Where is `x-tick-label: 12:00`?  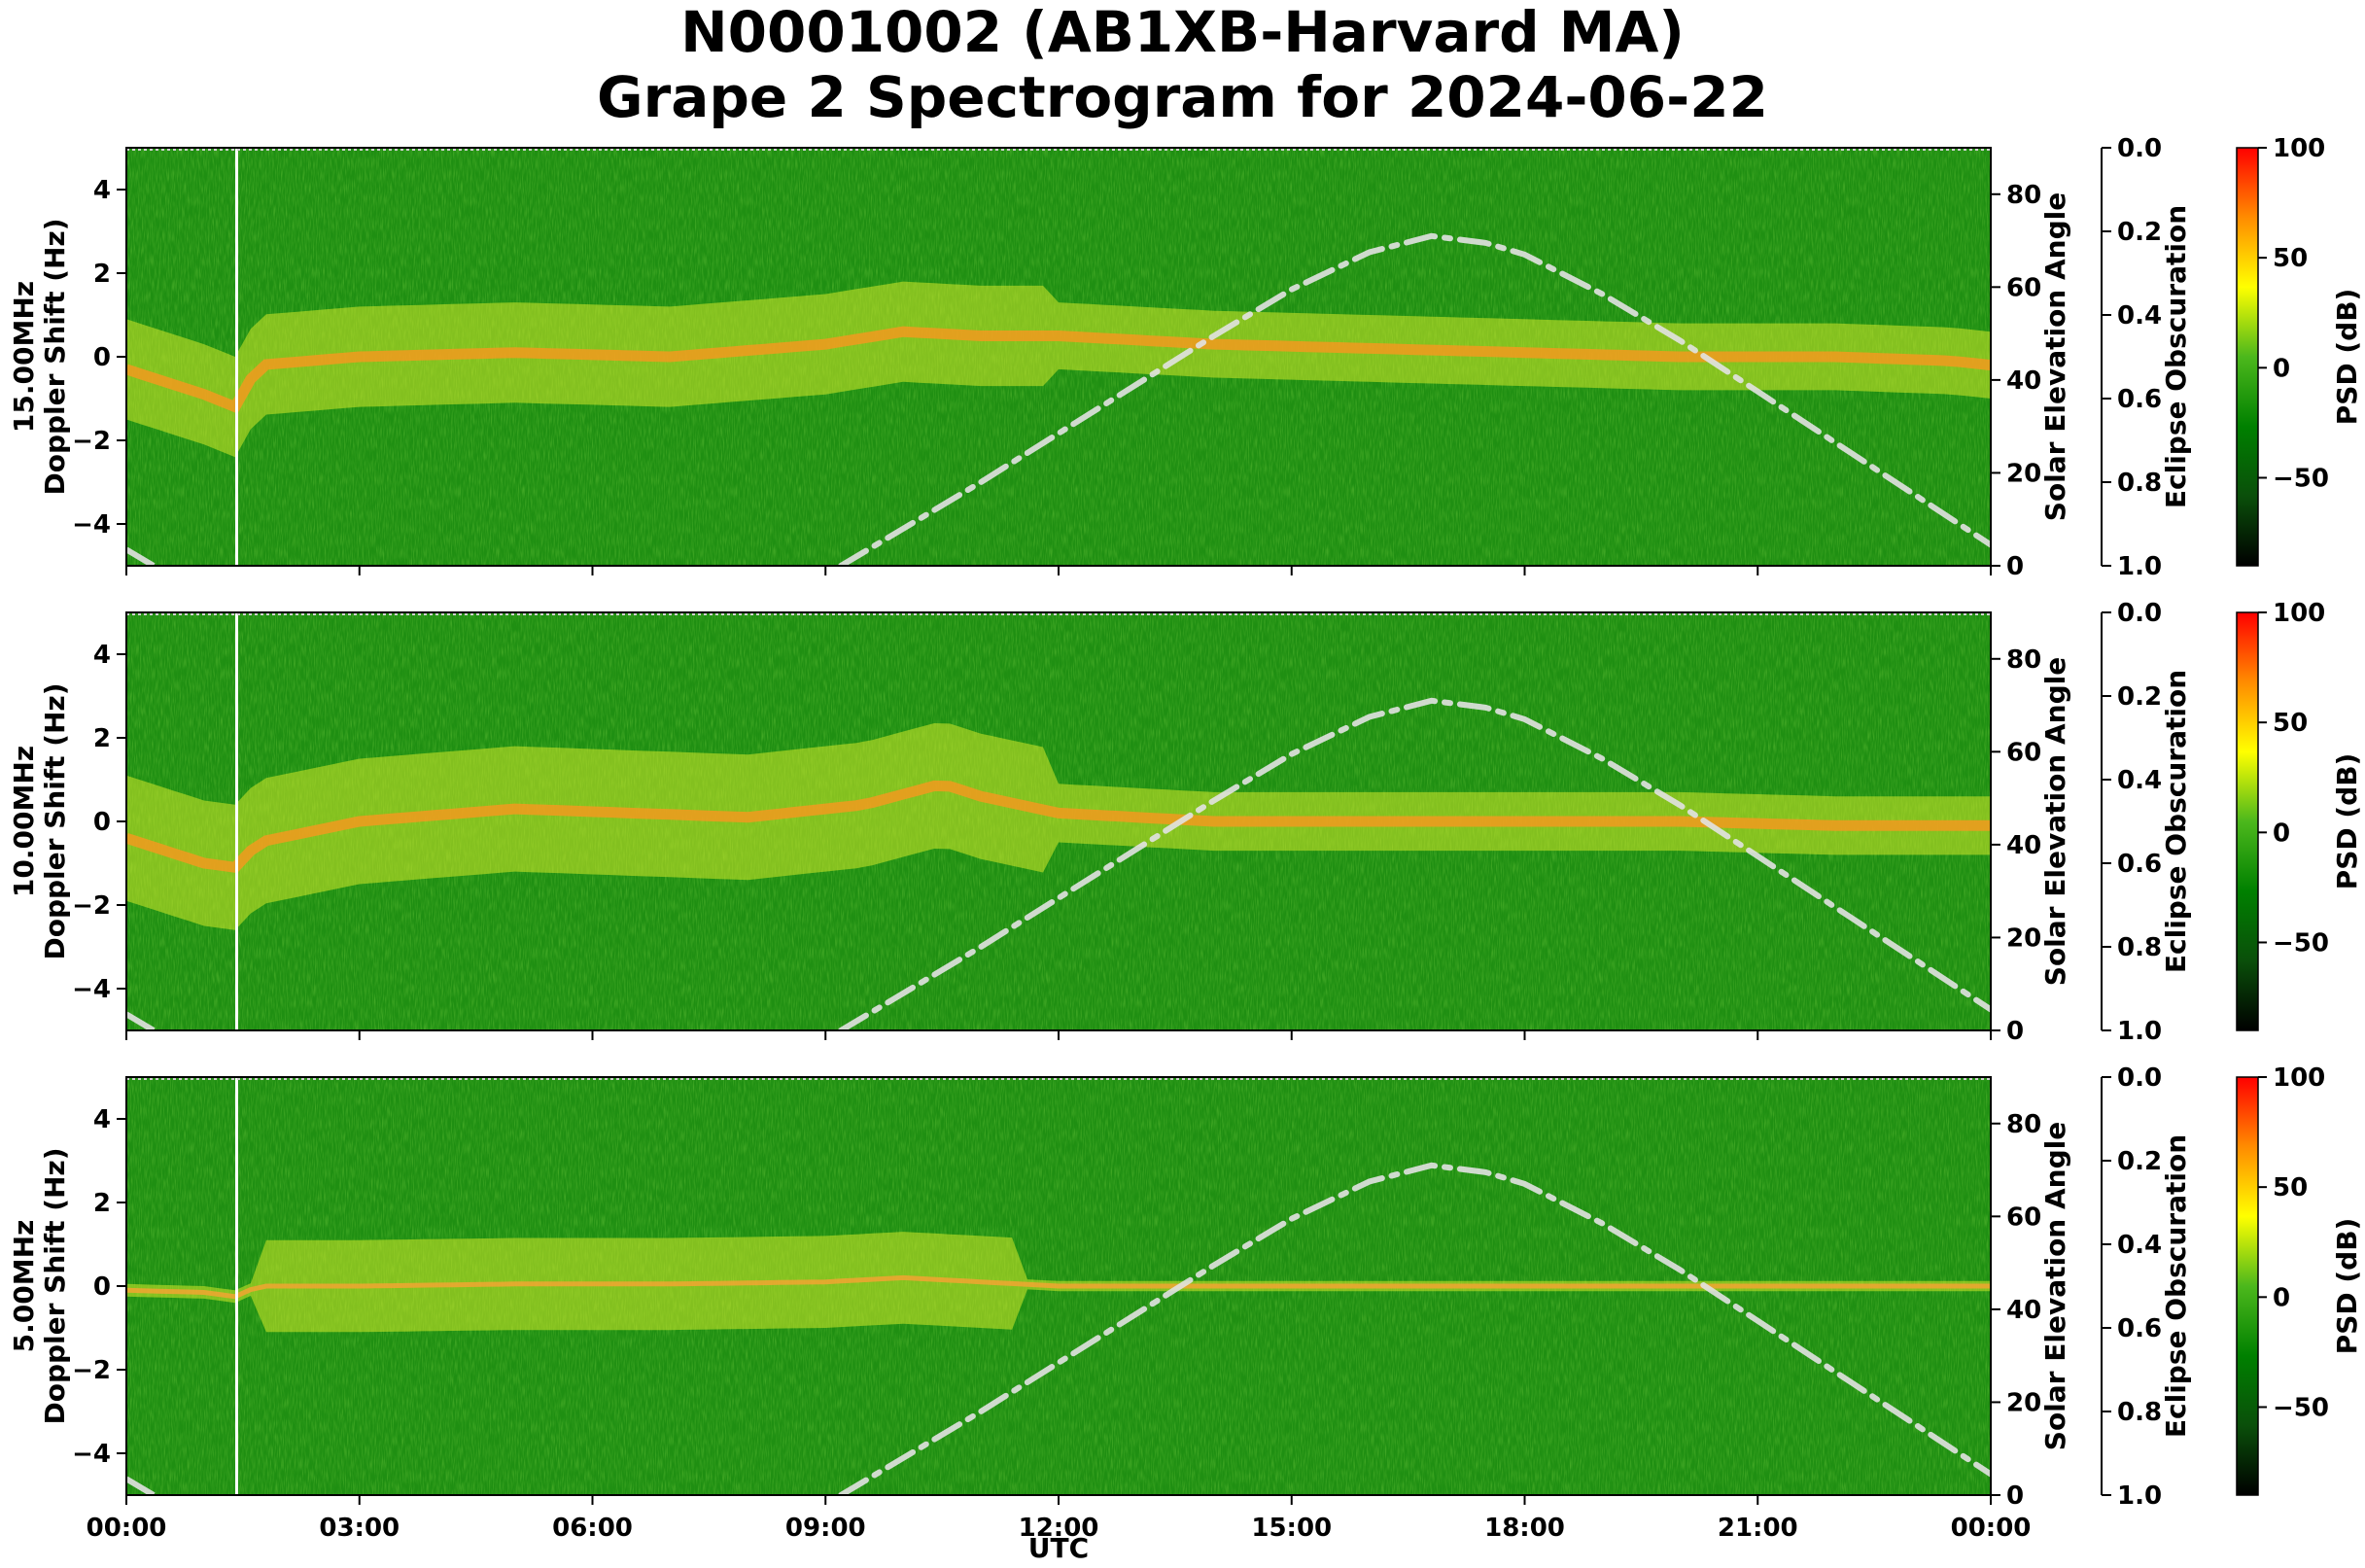 x-tick-label: 12:00 is located at coordinates (1059, 1528).